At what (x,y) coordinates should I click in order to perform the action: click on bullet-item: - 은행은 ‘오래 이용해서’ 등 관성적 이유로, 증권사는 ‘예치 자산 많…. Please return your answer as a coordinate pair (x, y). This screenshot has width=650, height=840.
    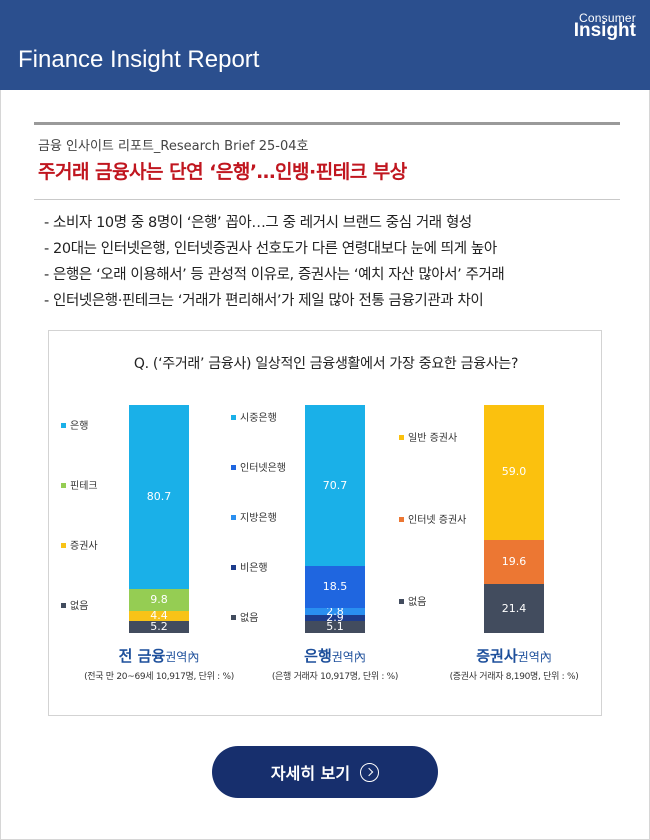
    Looking at the image, I should click on (274, 275).